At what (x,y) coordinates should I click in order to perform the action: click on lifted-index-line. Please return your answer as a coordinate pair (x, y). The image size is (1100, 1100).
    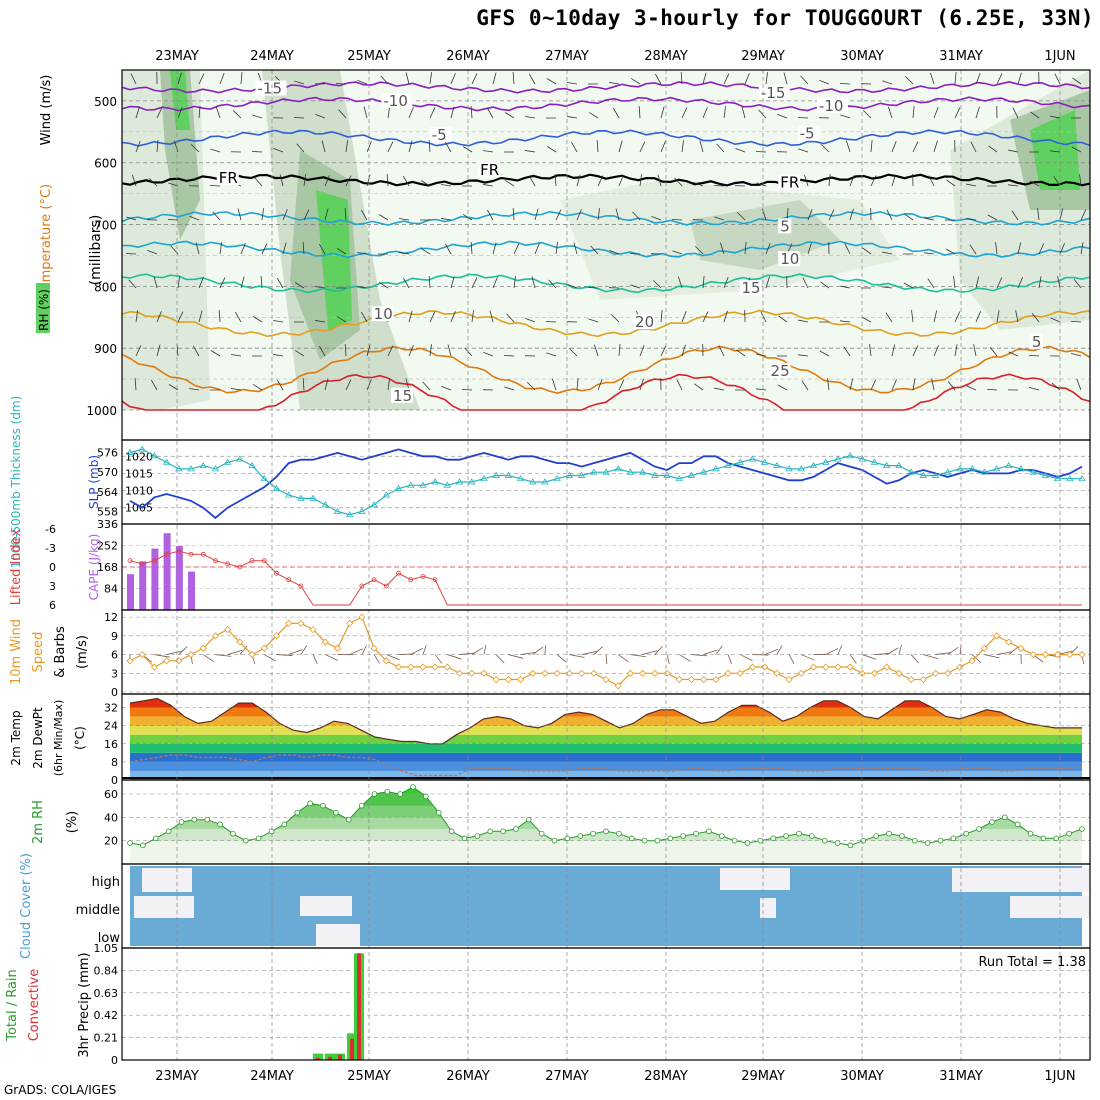
    Looking at the image, I should click on (605, 578).